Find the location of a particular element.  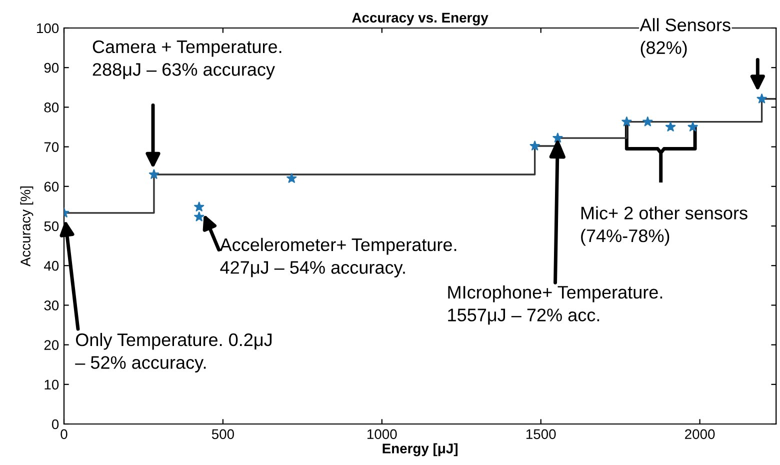

y-tick-label: 80 is located at coordinates (51, 107).